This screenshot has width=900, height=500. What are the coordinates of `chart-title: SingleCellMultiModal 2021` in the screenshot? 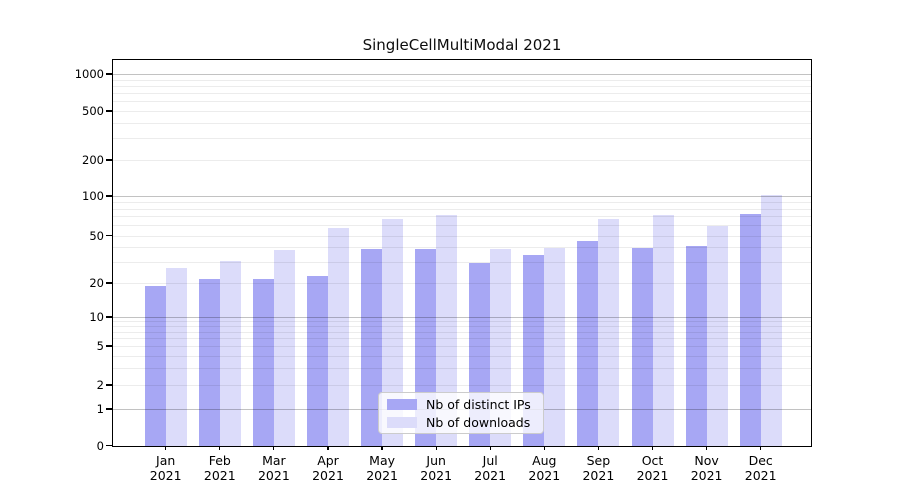 It's located at (462, 45).